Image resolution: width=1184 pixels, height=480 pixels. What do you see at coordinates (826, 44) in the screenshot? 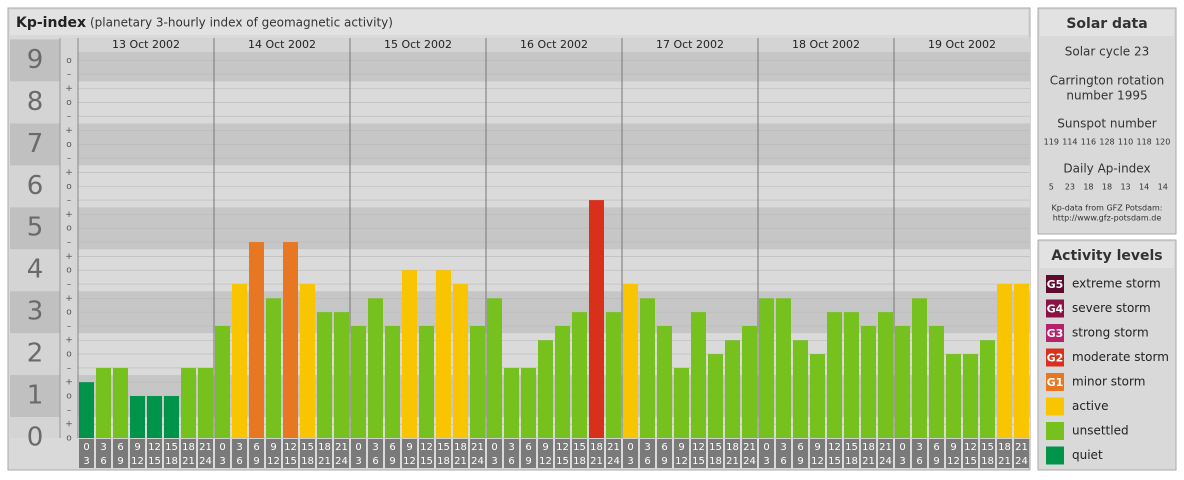
I see `day-label: 18 Oct 2002` at bounding box center [826, 44].